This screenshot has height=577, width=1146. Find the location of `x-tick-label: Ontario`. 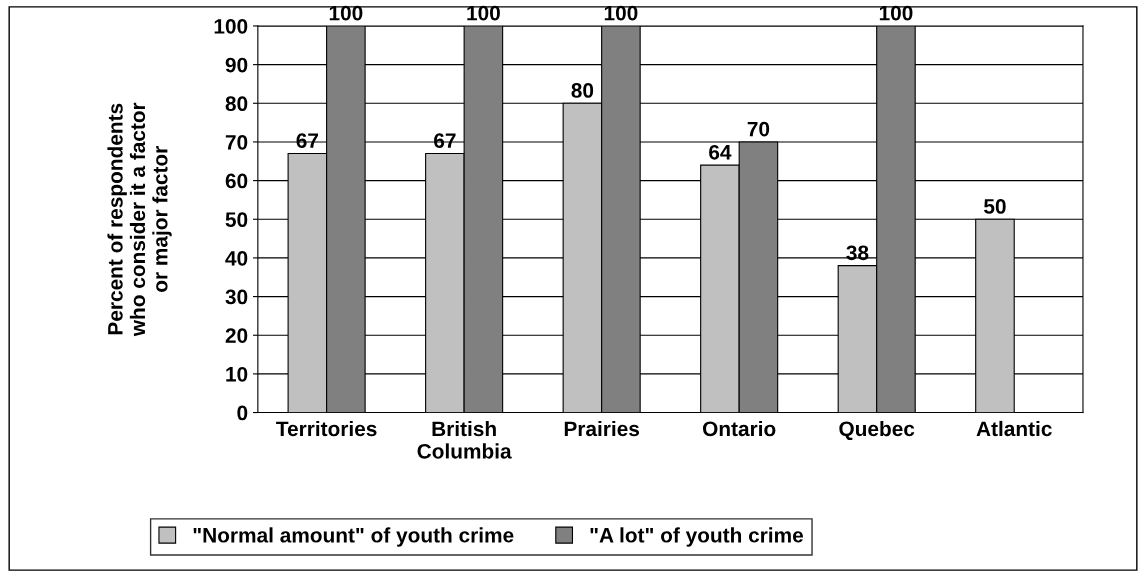

x-tick-label: Ontario is located at coordinates (739, 428).